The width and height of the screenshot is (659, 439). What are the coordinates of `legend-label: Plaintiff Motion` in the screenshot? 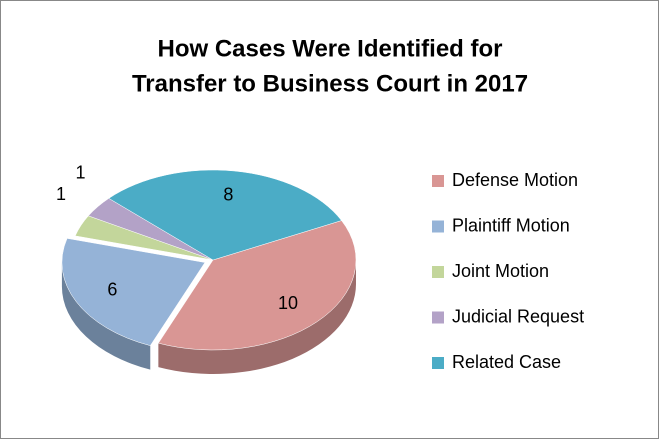 It's located at (511, 225).